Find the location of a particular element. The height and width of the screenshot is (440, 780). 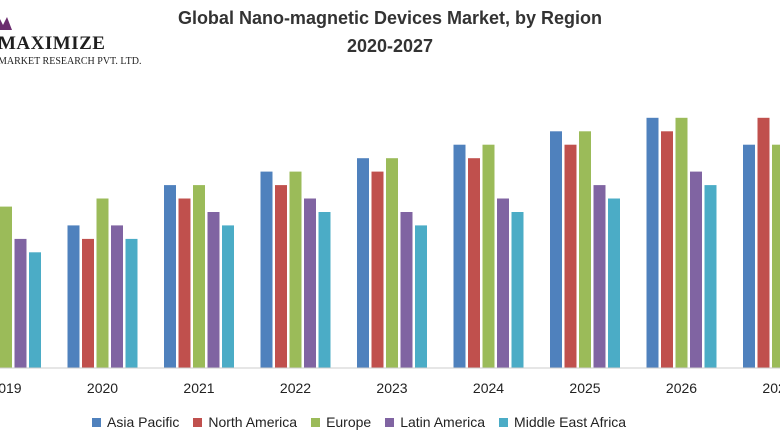

chart-title-line-2: 2020-2027 is located at coordinates (390, 46).